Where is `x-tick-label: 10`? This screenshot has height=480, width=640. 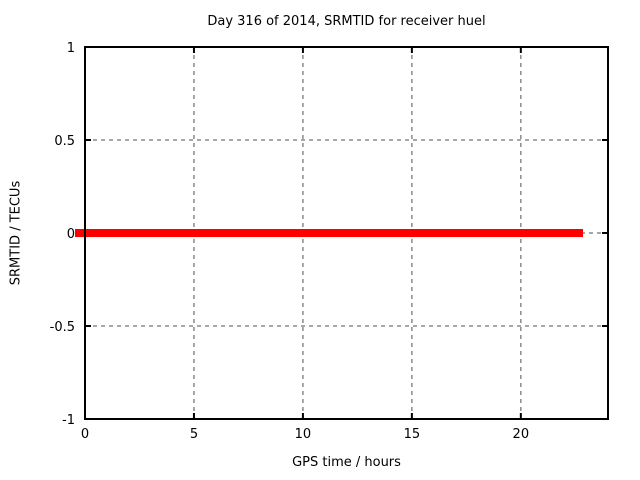 x-tick-label: 10 is located at coordinates (303, 434).